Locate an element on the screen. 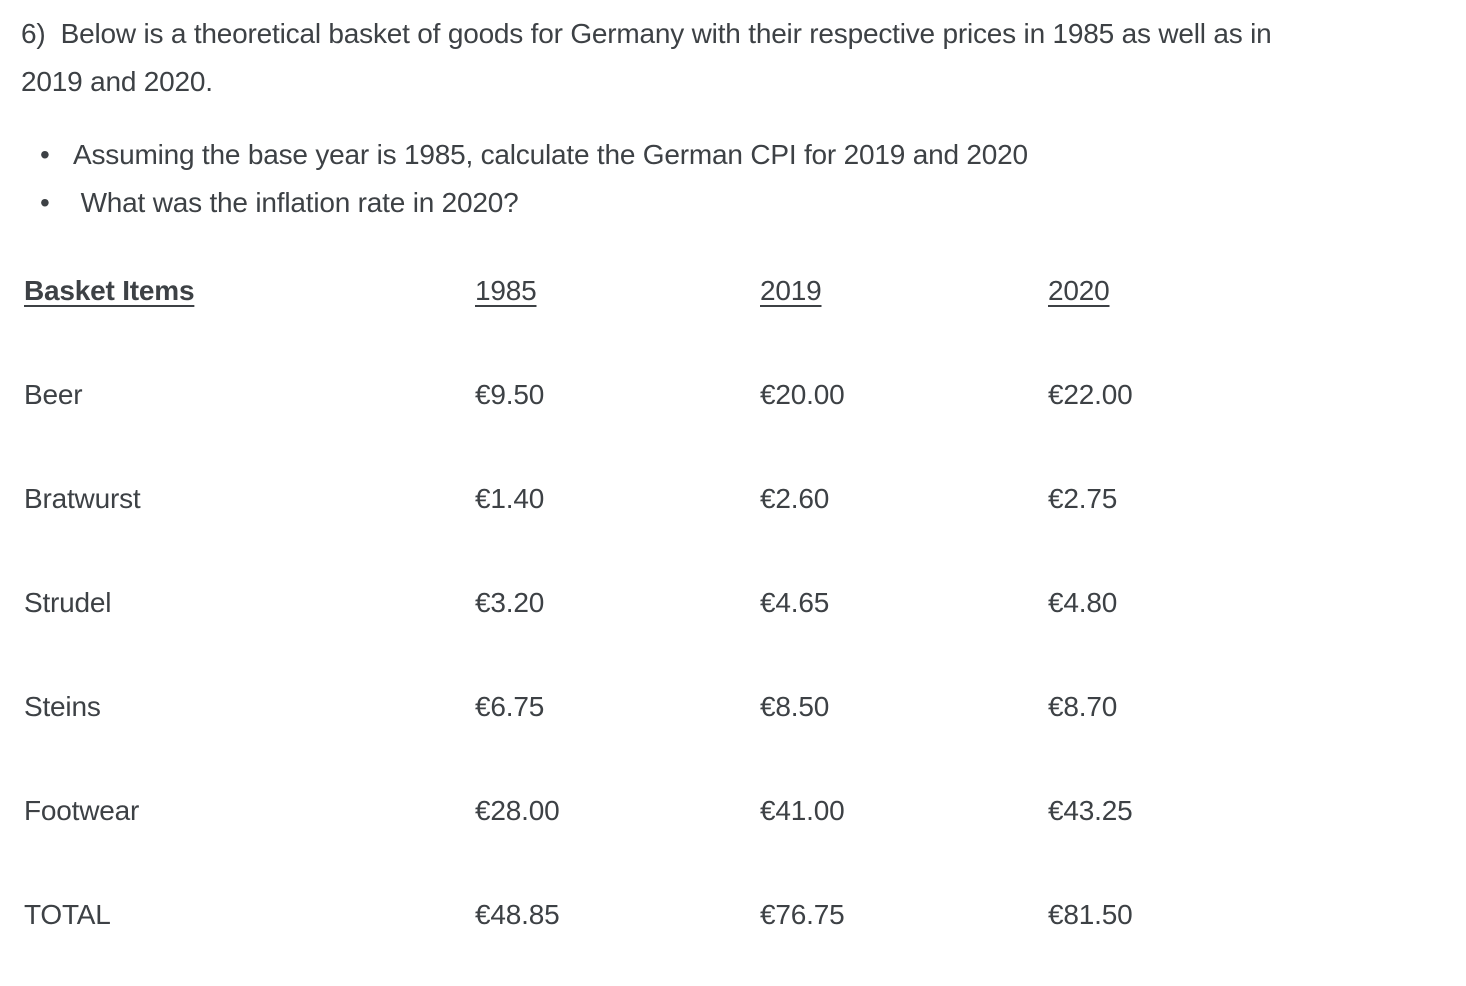  column-header-basket-items: Basket Items is located at coordinates (249, 291).